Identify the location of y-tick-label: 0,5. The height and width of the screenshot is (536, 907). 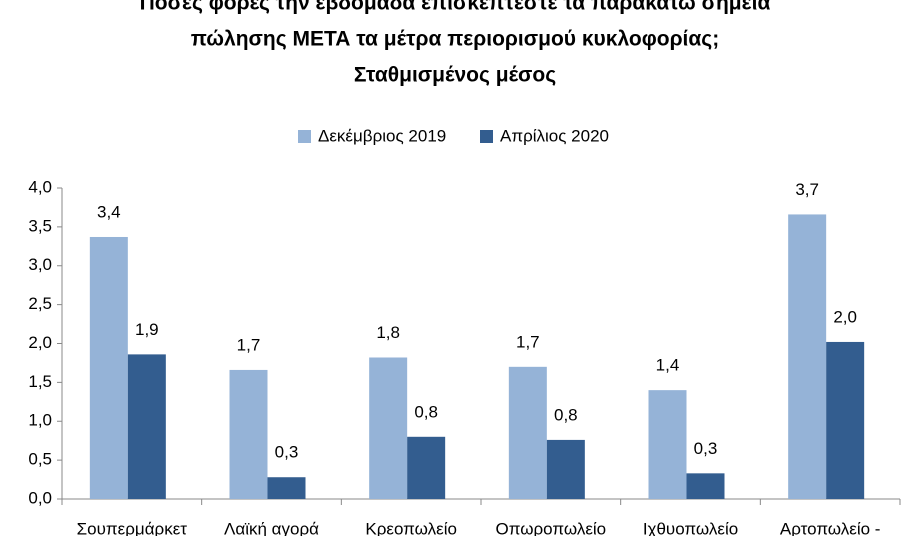
(40, 459).